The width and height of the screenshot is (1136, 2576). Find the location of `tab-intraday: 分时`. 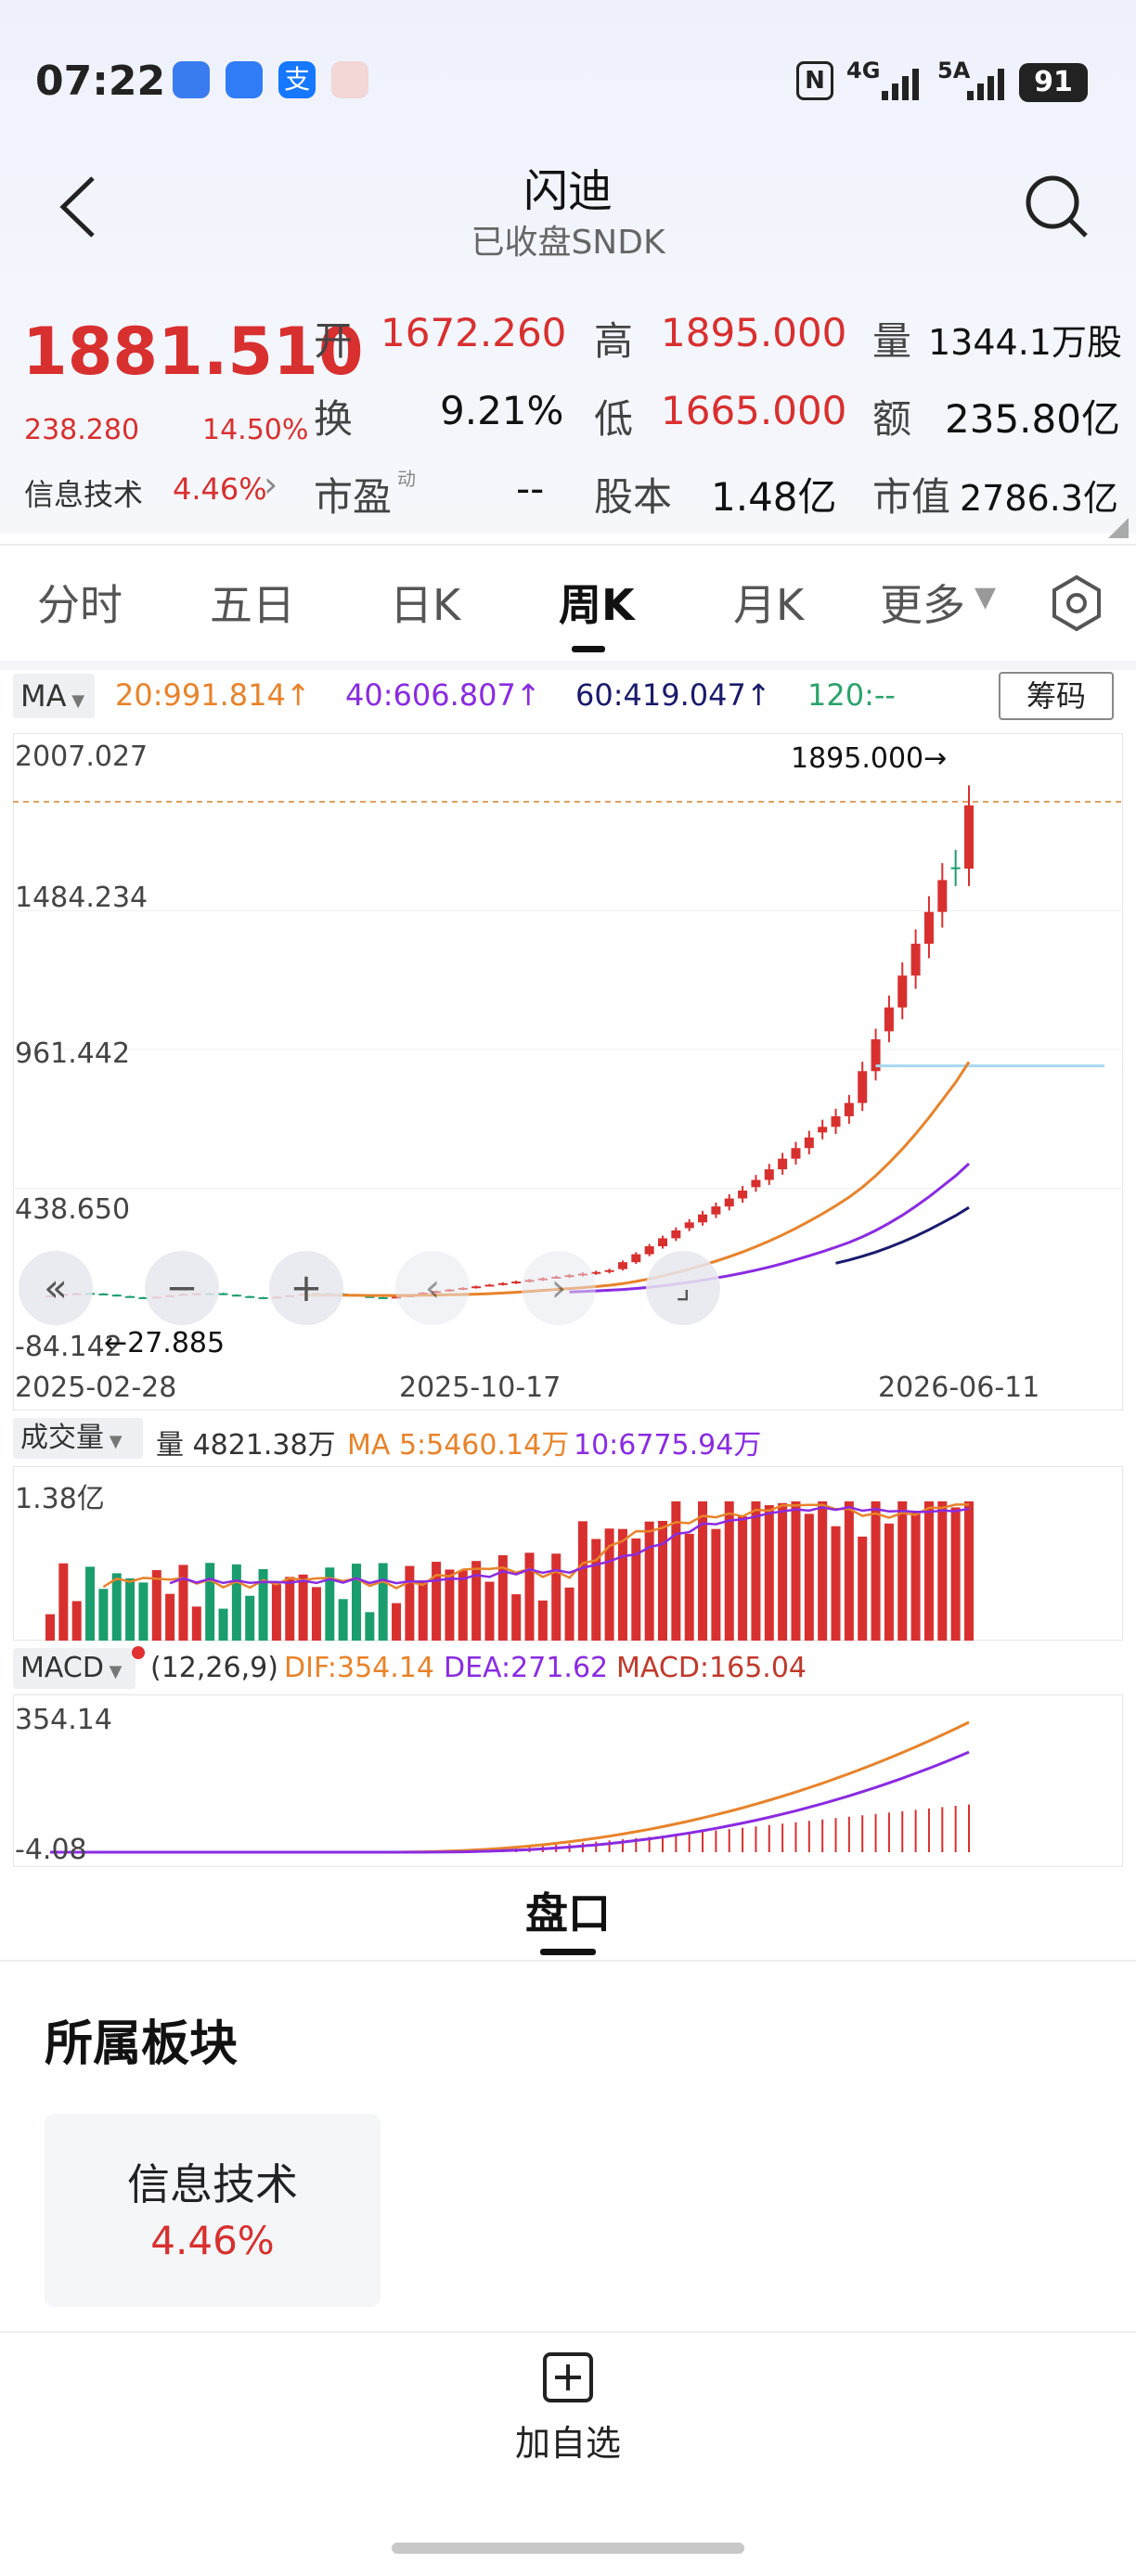

tab-intraday: 分时 is located at coordinates (80, 605).